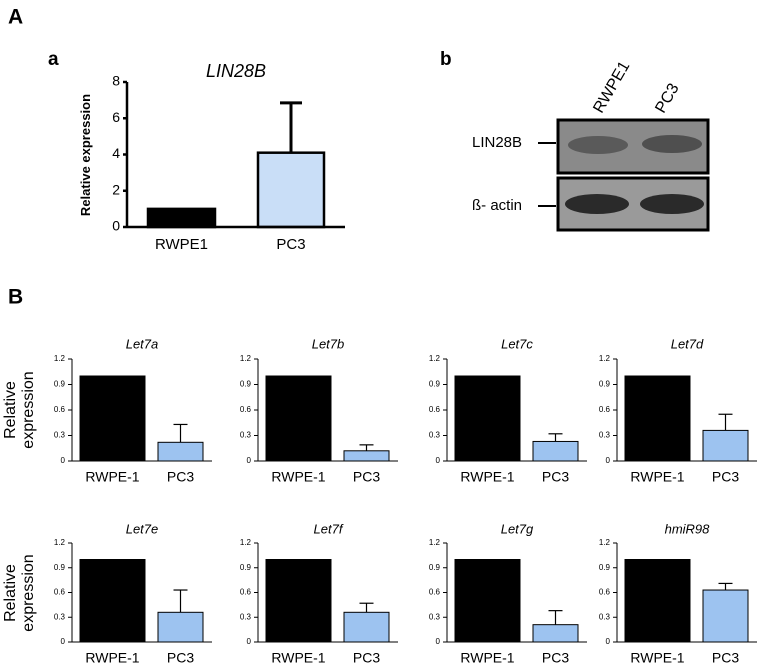 The image size is (770, 669). What do you see at coordinates (116, 189) in the screenshot?
I see `y-tick-label: 2` at bounding box center [116, 189].